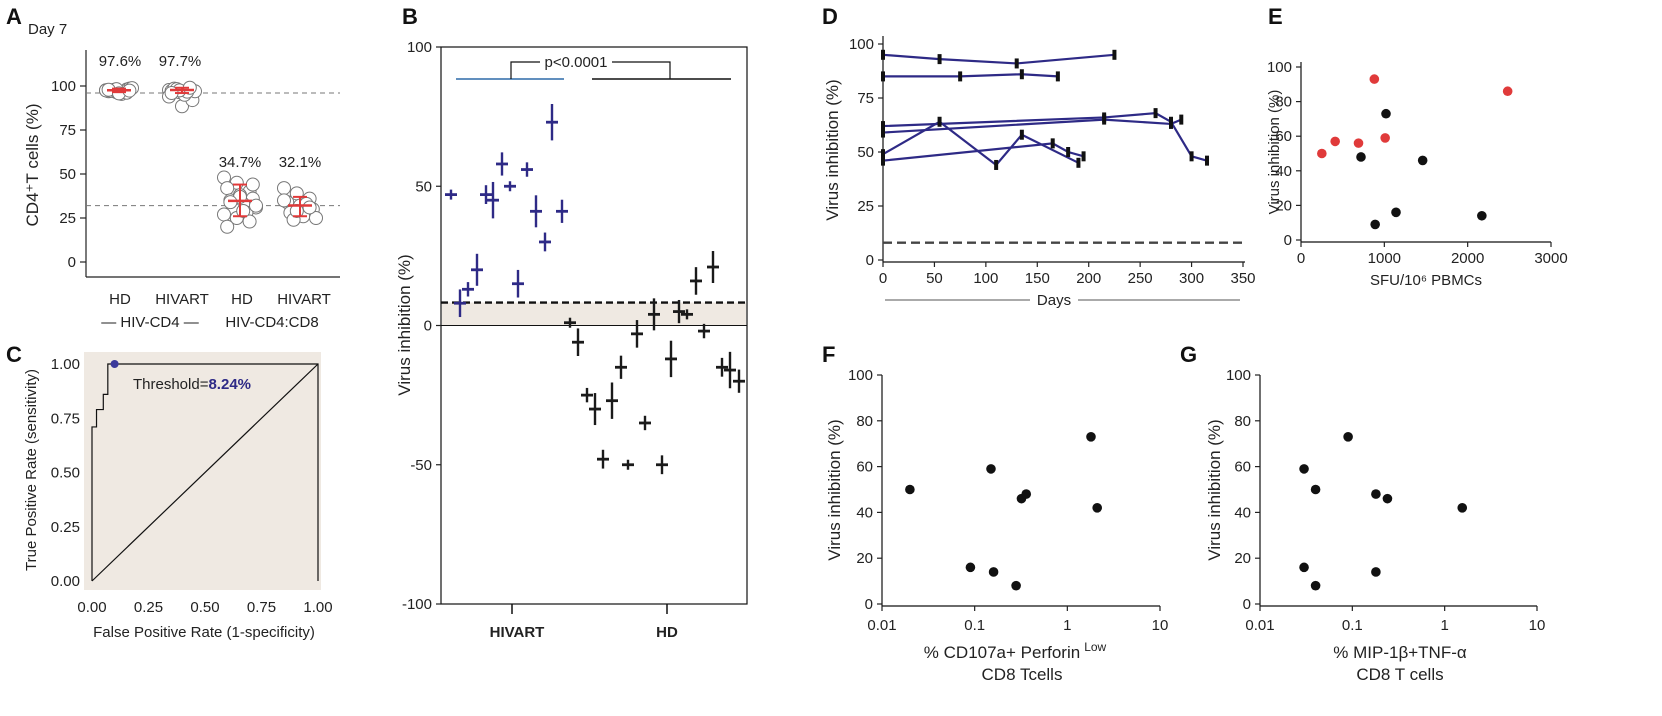 The height and width of the screenshot is (716, 1662). I want to click on x-tick-label: 1.00, so click(317, 607).